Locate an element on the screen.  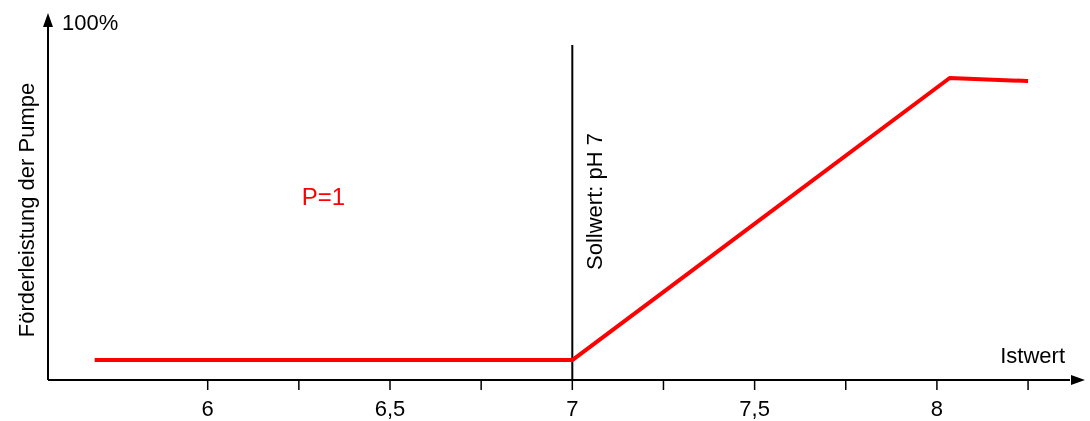
x-axis-title: Istwert is located at coordinates (1032, 355).